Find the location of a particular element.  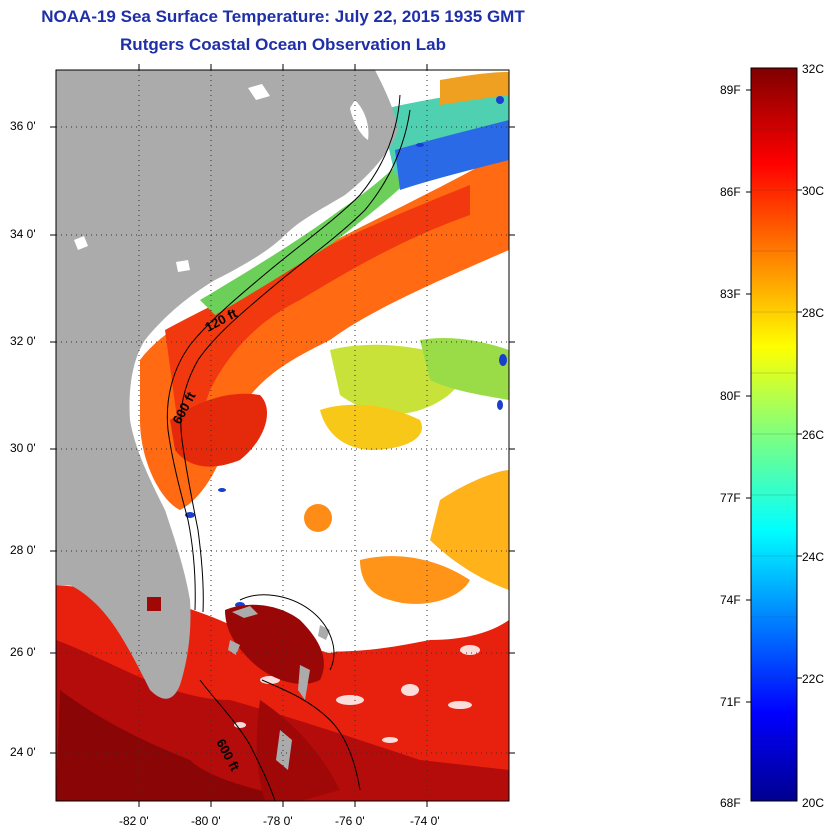

map-subtitle: Rutgers Coastal Ocean Observation Lab is located at coordinates (283, 44).